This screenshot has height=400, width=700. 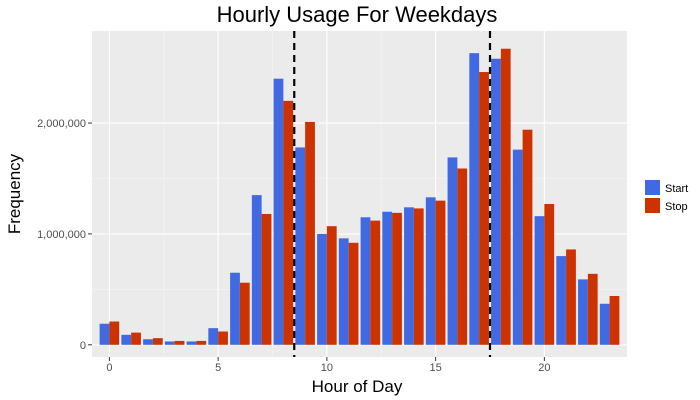 I want to click on legend-swatch-stop, so click(x=652, y=205).